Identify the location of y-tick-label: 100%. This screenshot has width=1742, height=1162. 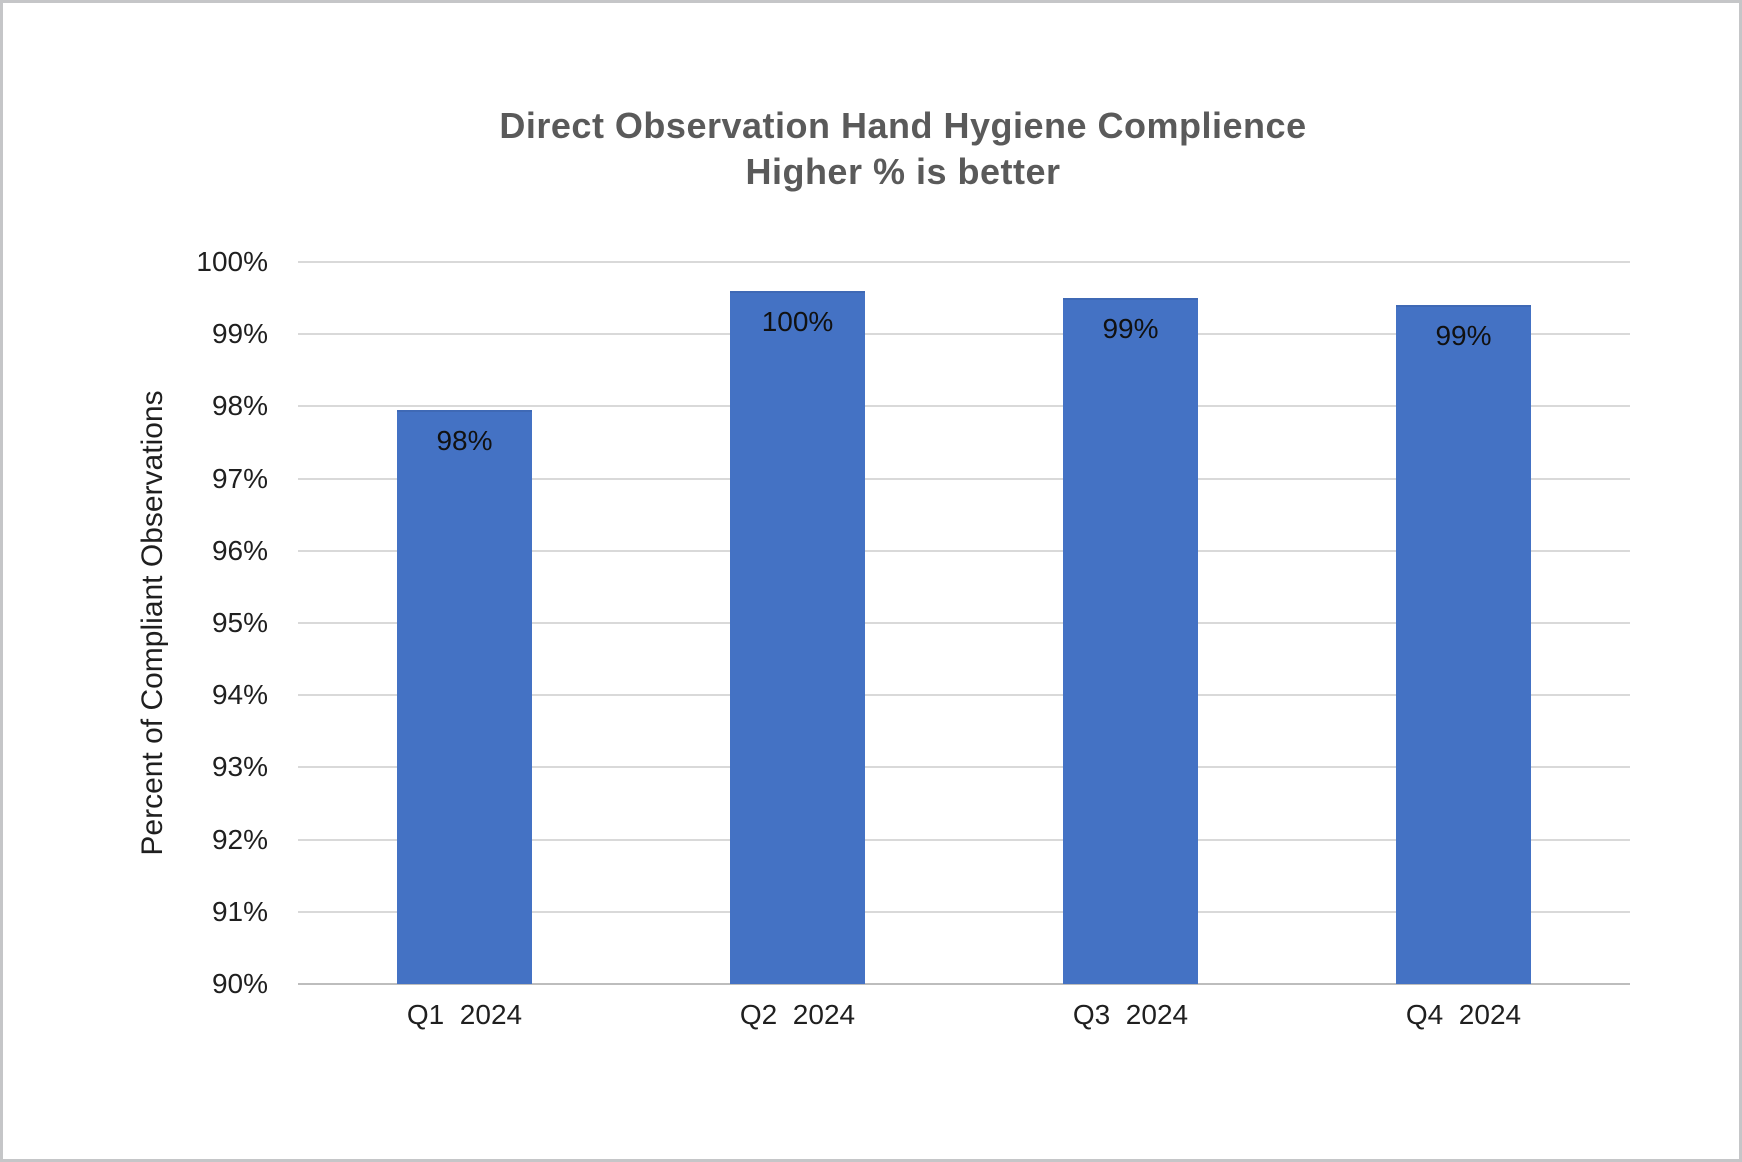
(232, 261).